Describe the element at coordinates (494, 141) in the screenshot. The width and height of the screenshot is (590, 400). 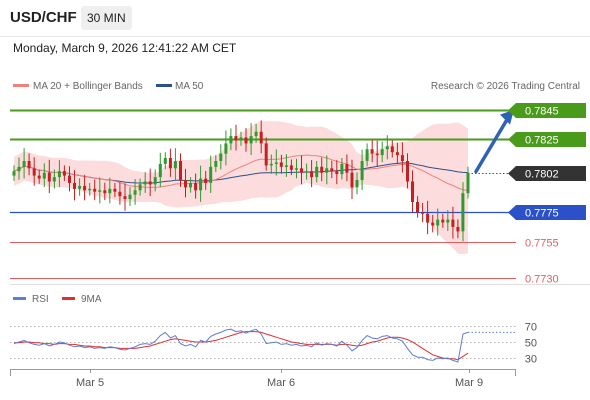
I see `forecast-arrow` at that location.